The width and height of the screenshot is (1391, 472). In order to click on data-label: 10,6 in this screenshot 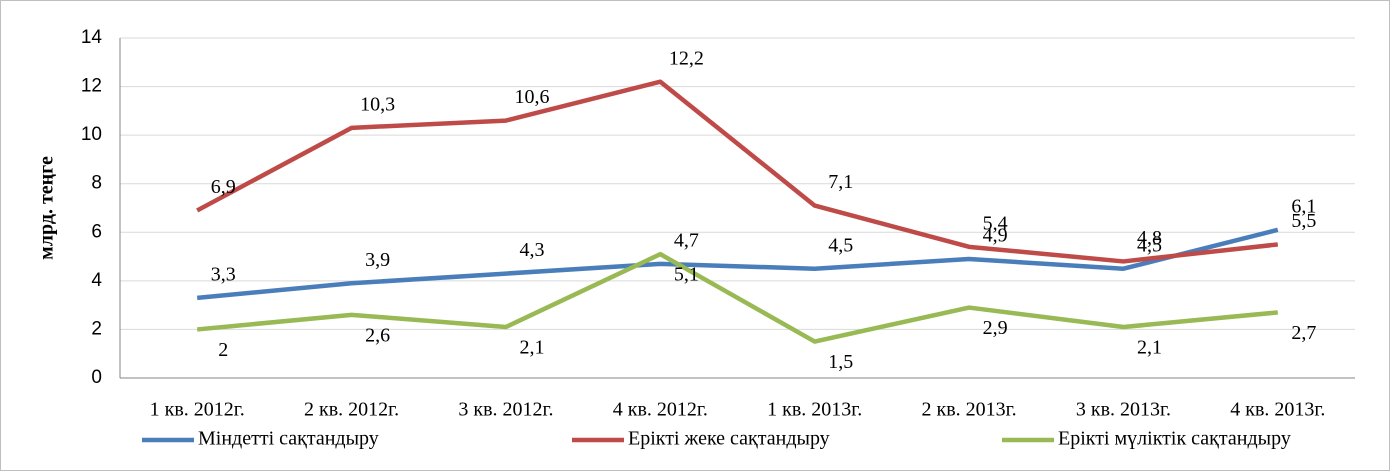, I will do `click(531, 97)`.